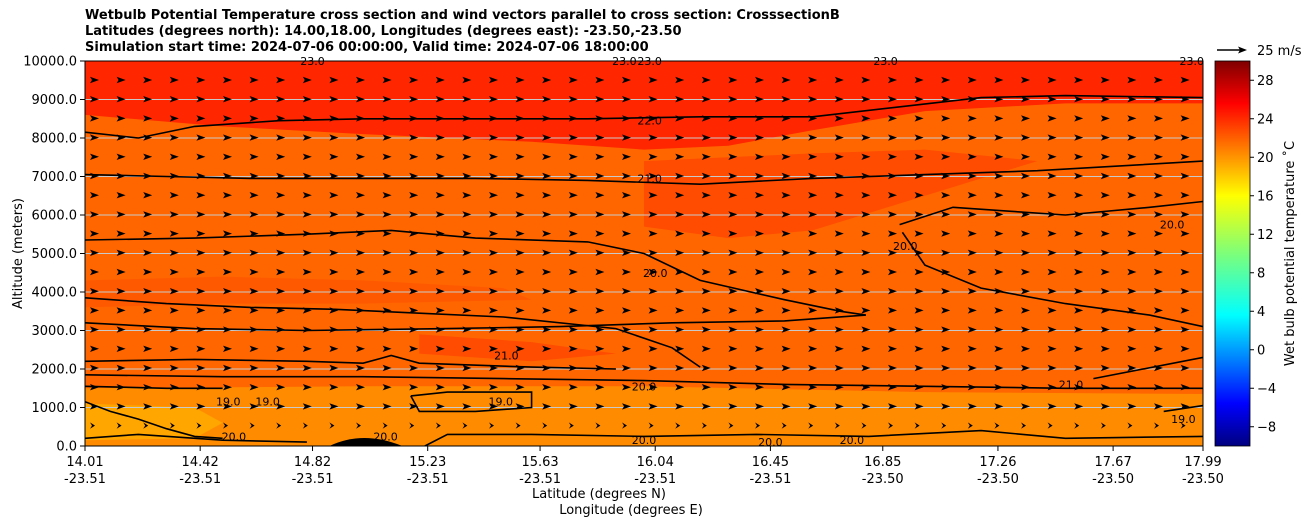  Describe the element at coordinates (655, 479) in the screenshot. I see `x-tick-label-lon: -23.51` at that location.